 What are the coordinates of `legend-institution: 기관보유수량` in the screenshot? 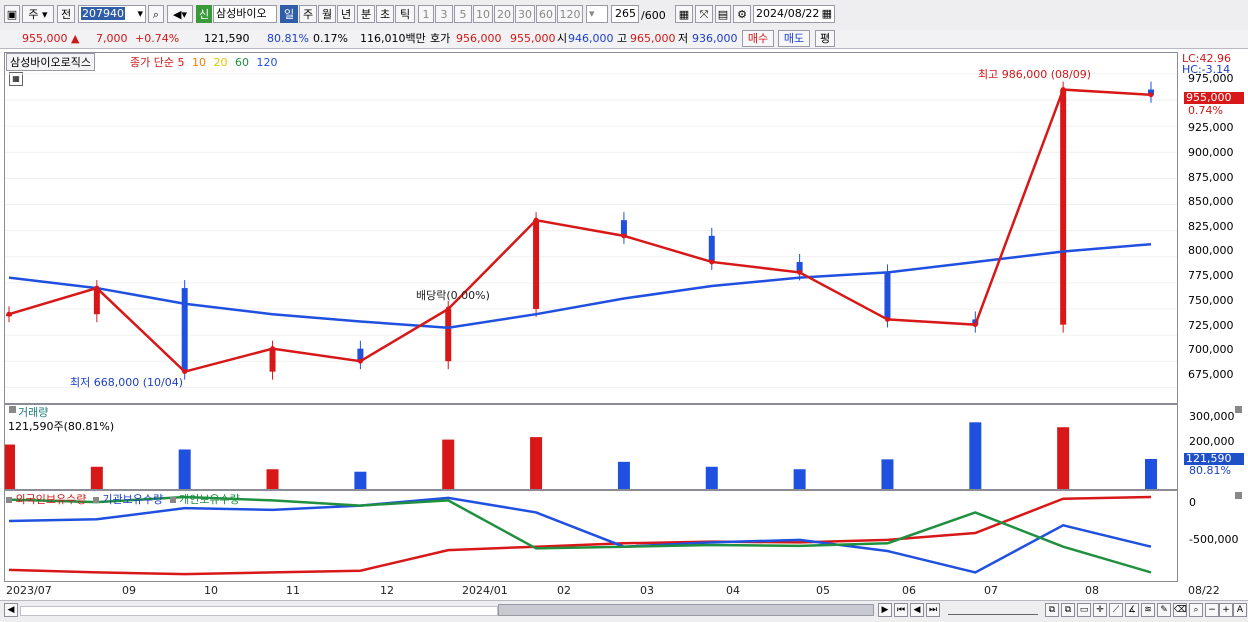 It's located at (133, 499).